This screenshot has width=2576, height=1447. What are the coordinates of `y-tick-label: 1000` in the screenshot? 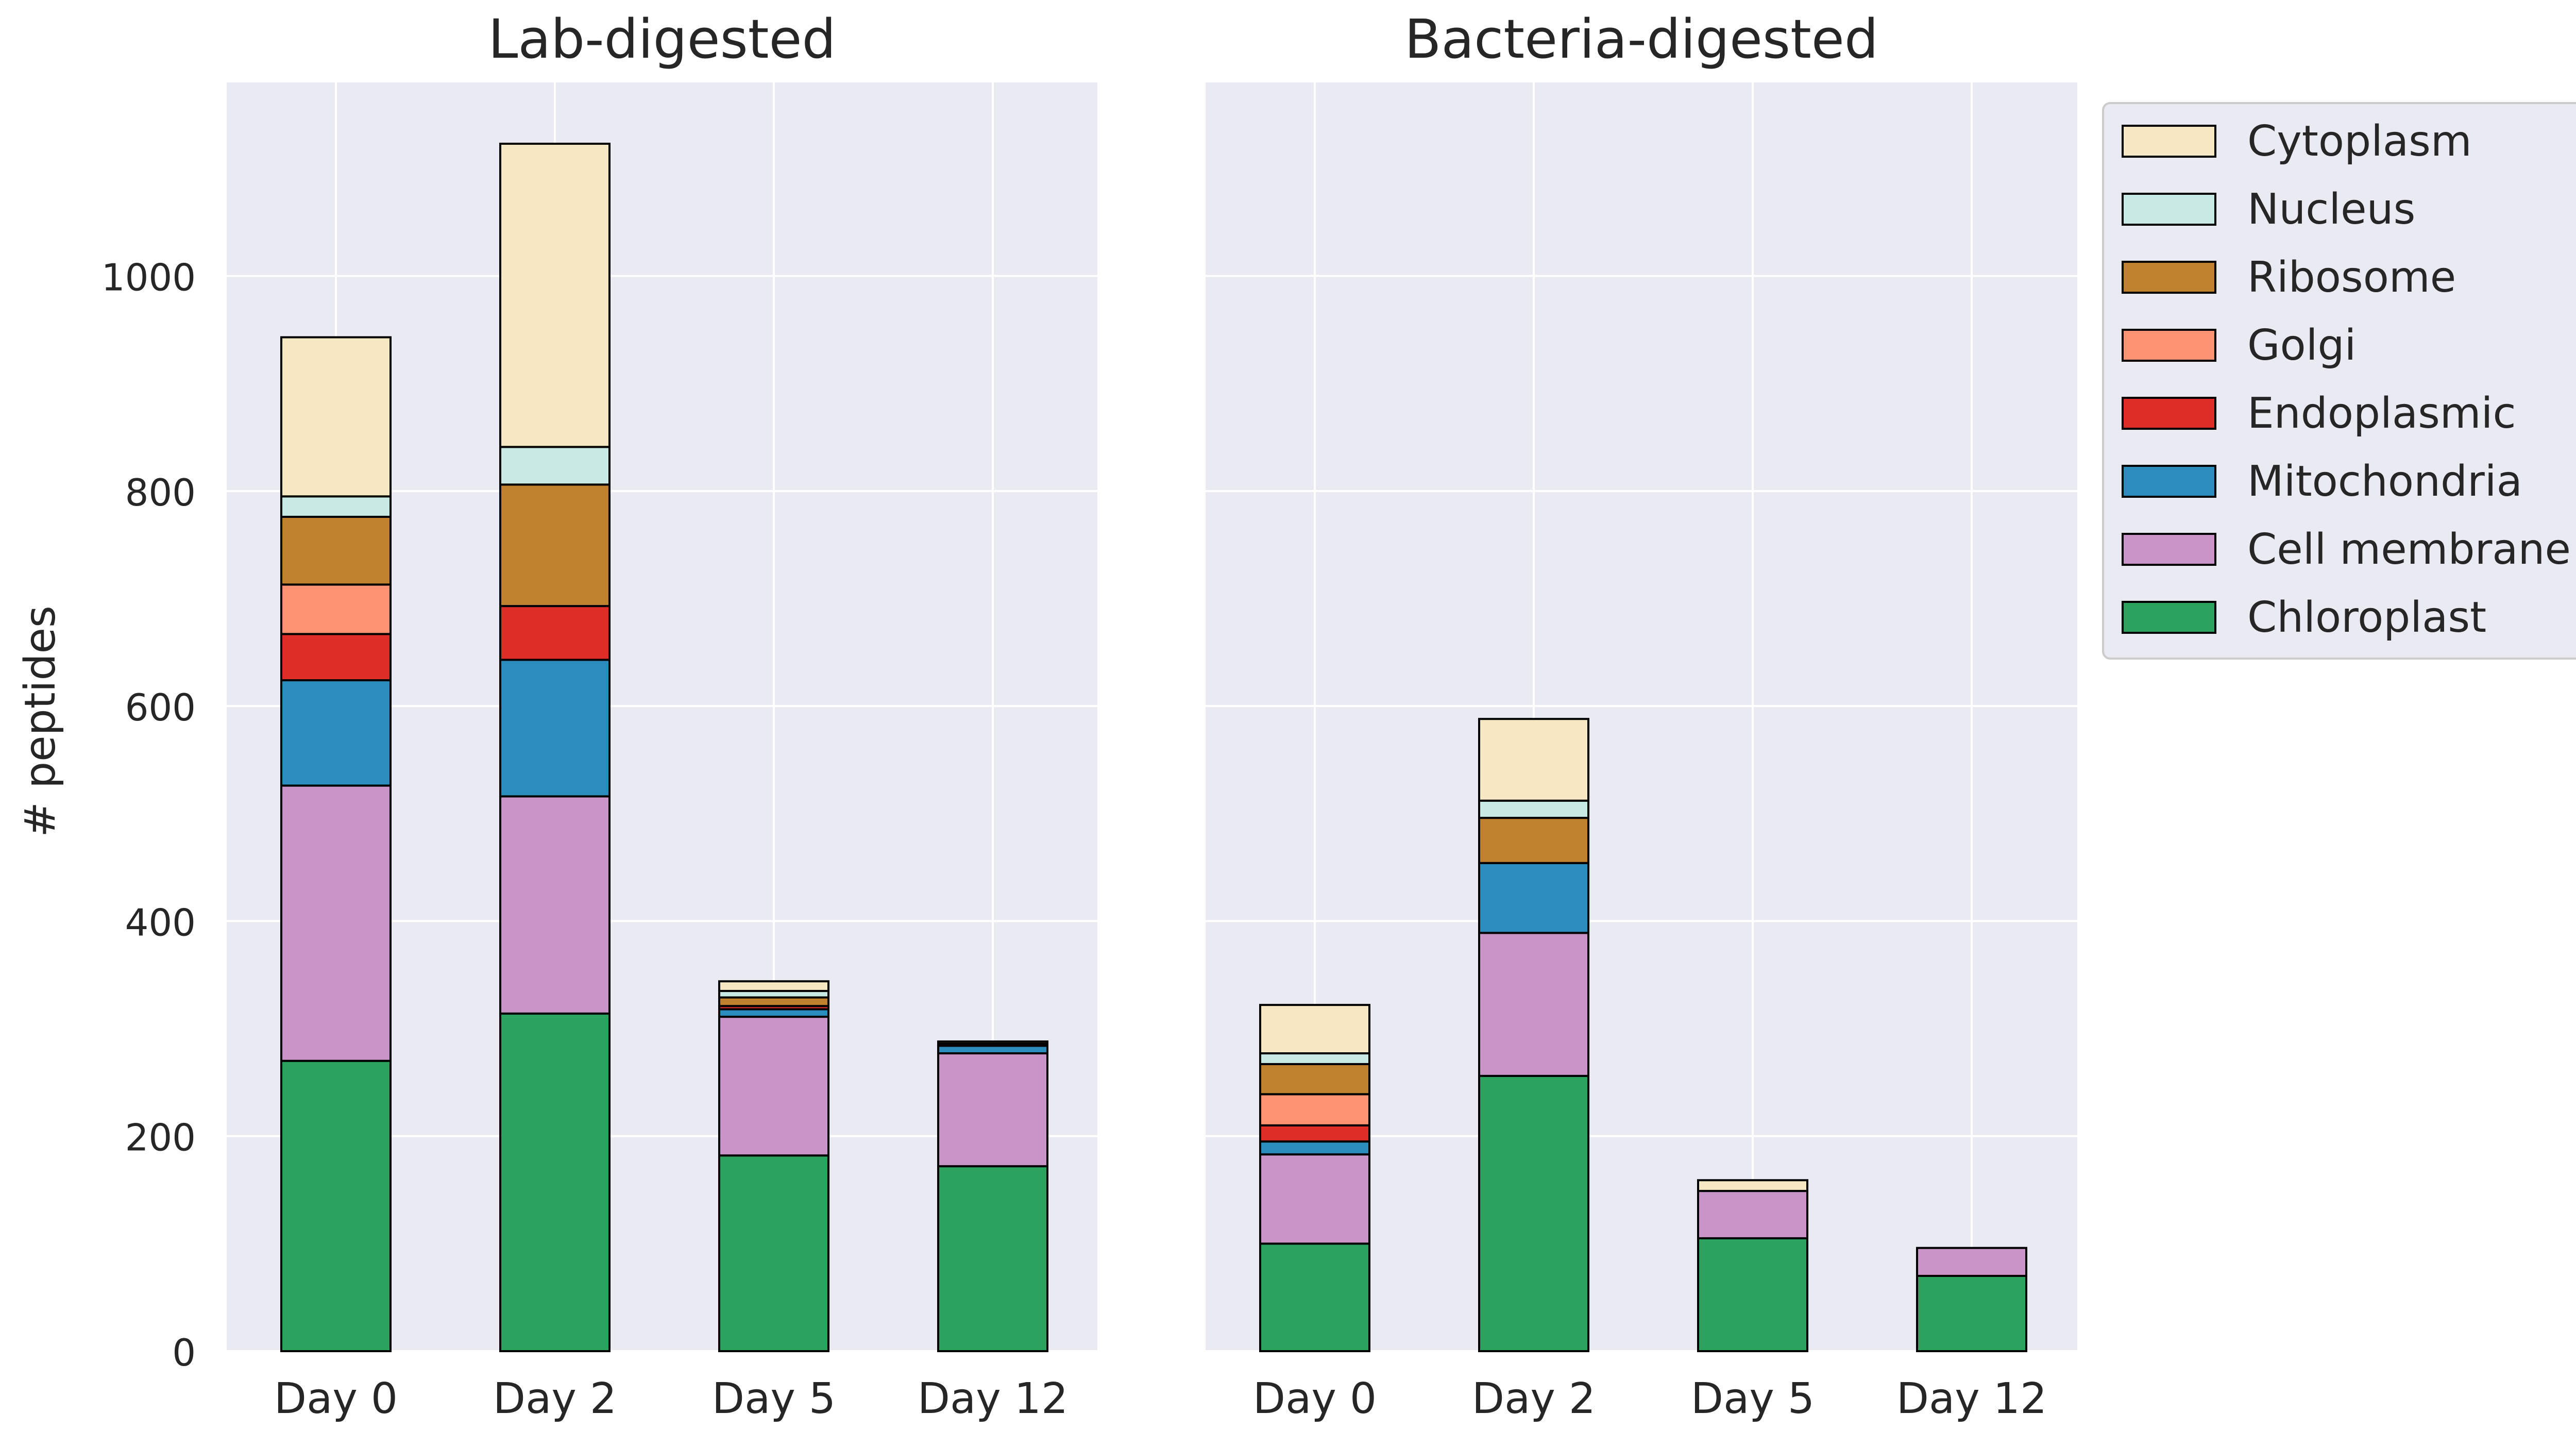 It's located at (148, 277).